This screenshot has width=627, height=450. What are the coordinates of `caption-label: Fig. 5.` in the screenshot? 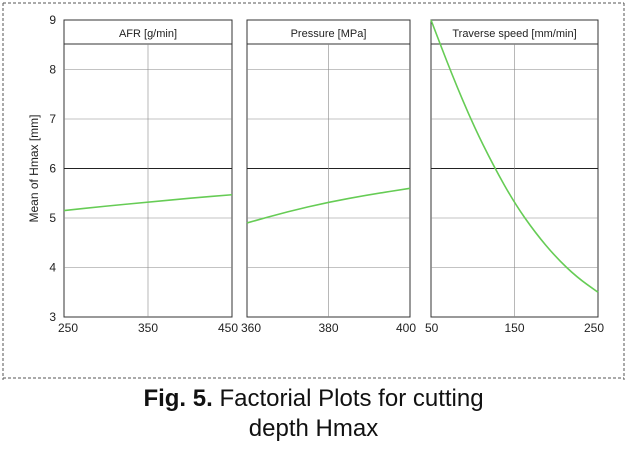 It's located at (178, 398).